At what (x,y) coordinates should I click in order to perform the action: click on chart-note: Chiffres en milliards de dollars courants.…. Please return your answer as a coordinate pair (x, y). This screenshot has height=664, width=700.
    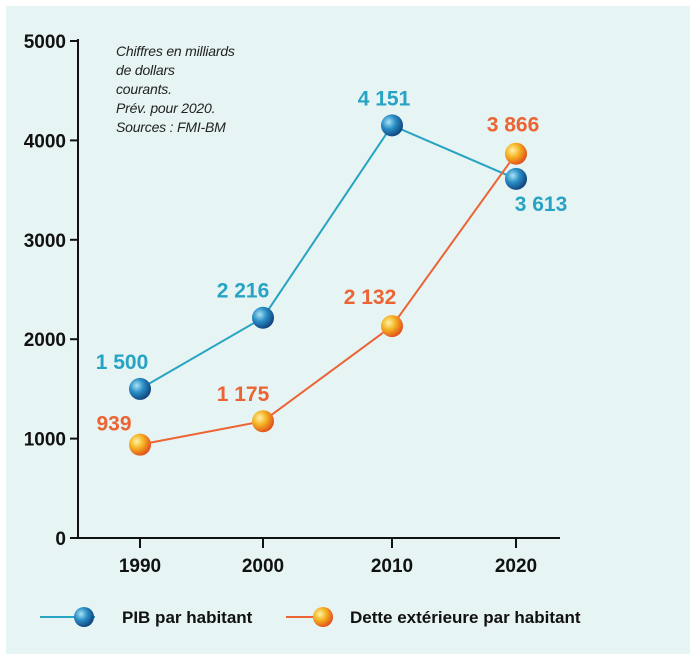
    Looking at the image, I should click on (175, 89).